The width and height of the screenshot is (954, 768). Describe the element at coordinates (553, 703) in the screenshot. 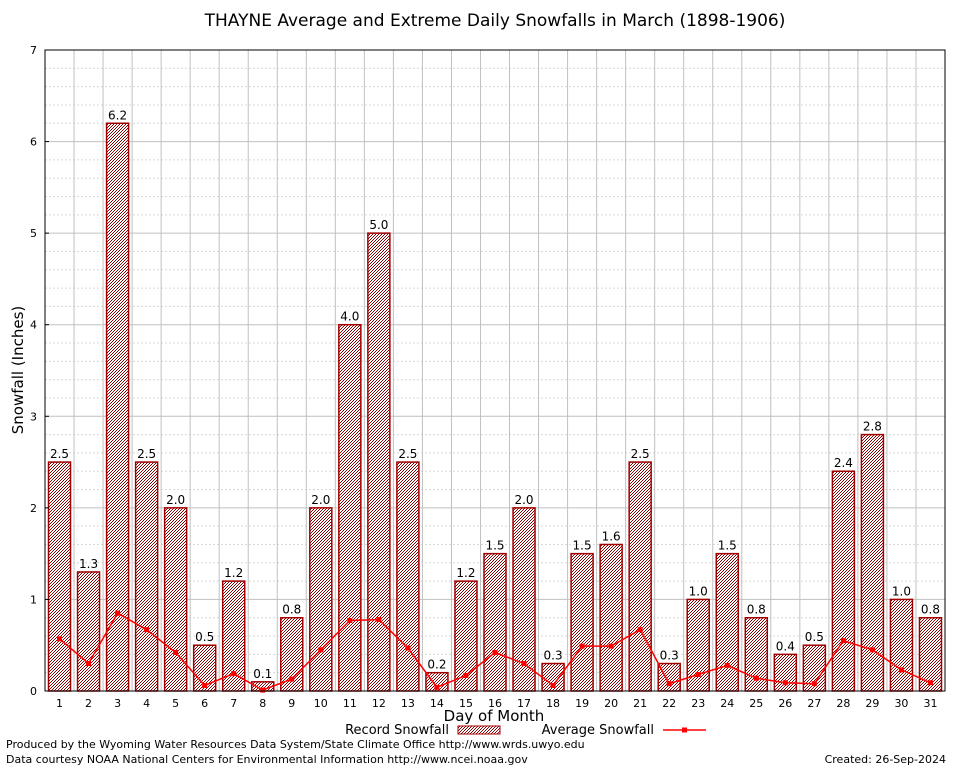

I see `x-tick-label: 18` at that location.